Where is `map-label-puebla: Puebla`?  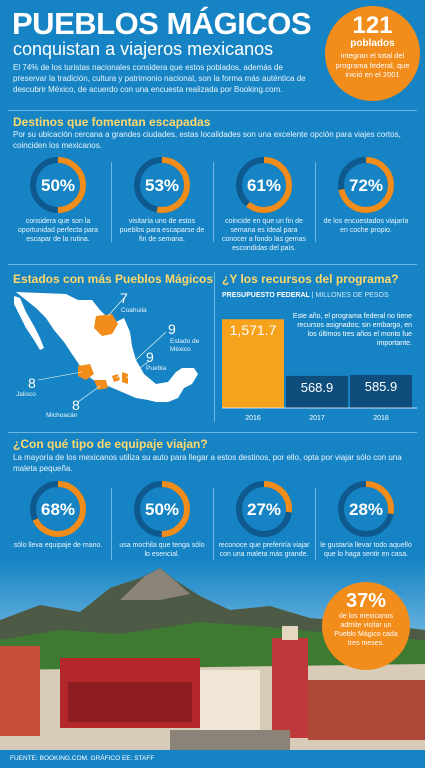
map-label-puebla: Puebla is located at coordinates (156, 368).